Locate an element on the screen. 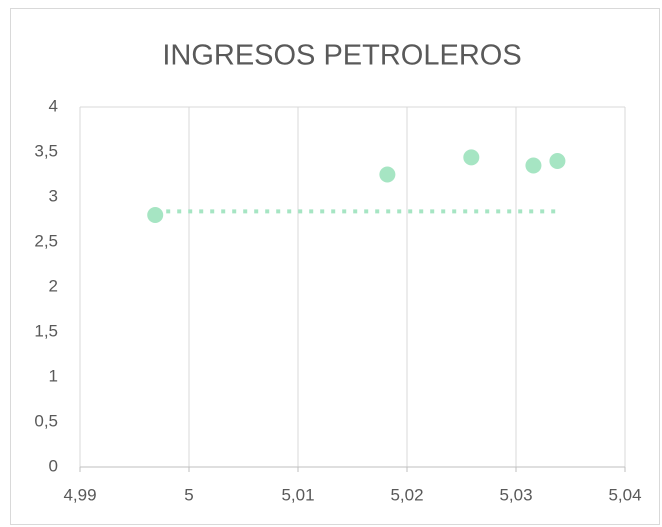  y-tick-label: 3 is located at coordinates (53, 195).